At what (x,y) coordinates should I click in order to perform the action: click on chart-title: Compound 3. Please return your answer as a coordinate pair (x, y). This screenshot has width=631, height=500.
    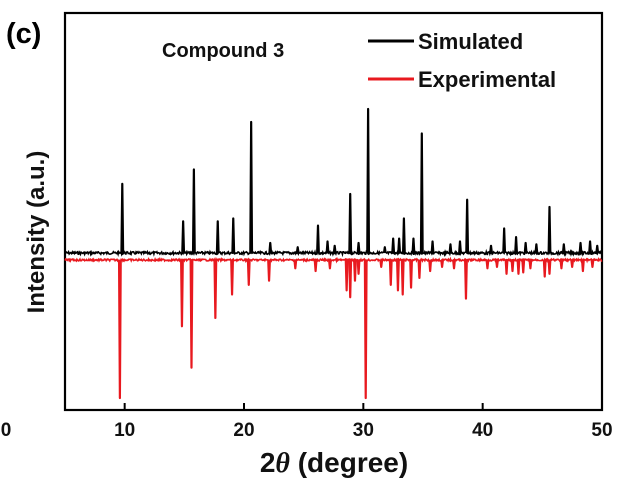
    Looking at the image, I should click on (223, 51).